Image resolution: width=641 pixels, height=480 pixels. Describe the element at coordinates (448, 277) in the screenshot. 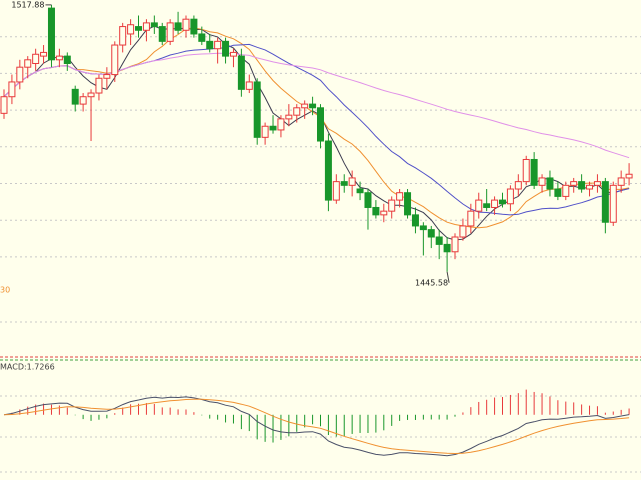

I see `annotation-line` at that location.